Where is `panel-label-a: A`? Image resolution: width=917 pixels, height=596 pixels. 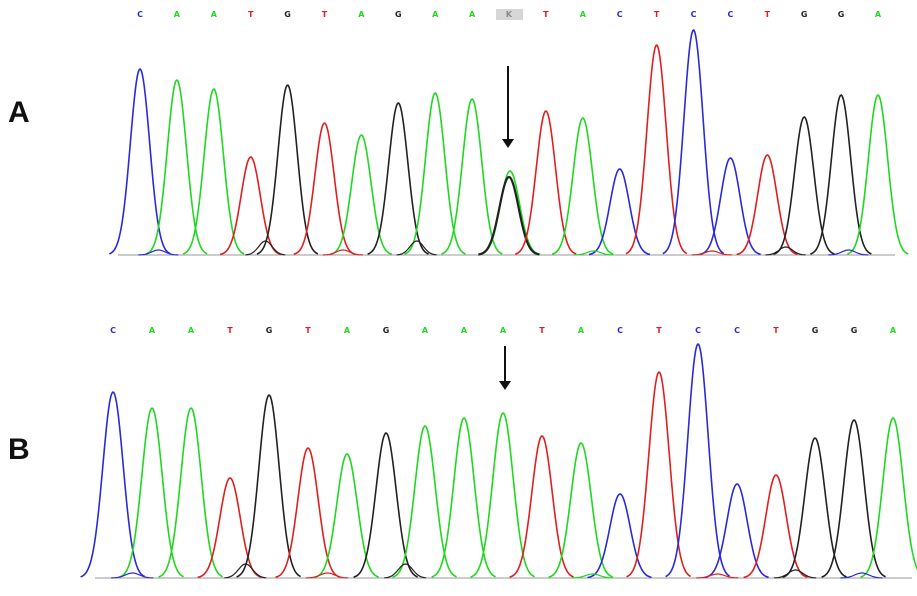 panel-label-a: A is located at coordinates (19, 112).